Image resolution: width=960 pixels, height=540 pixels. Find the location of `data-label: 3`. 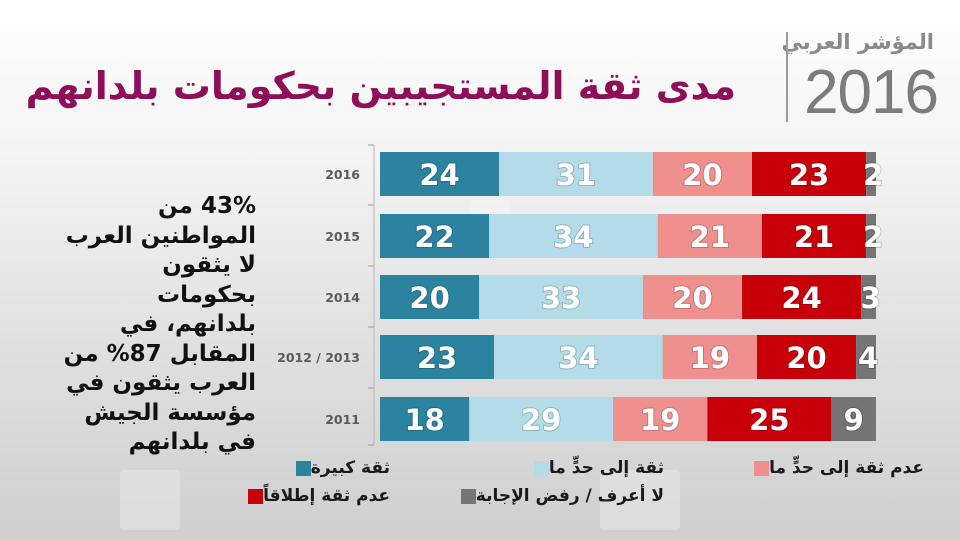

data-label: 3 is located at coordinates (870, 298).